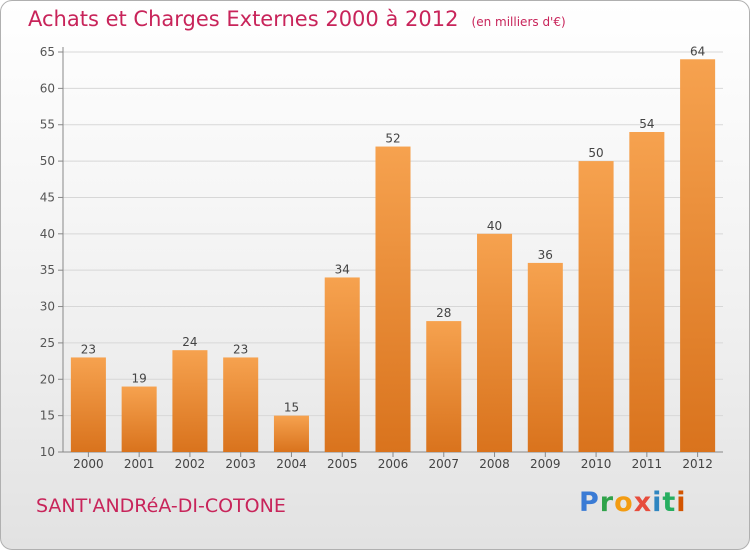 Image resolution: width=750 pixels, height=550 pixels. Describe the element at coordinates (596, 464) in the screenshot. I see `x-tick-label-2010: 2010` at that location.